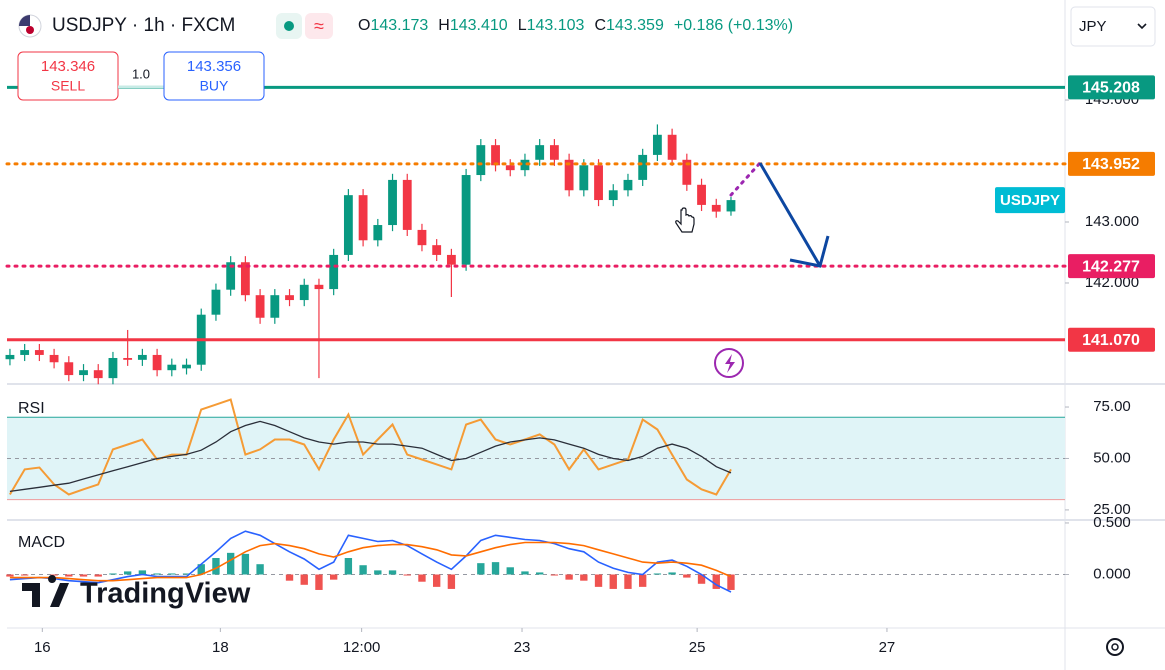 The height and width of the screenshot is (670, 1165). What do you see at coordinates (143, 25) in the screenshot?
I see `symbol-title: USDJPY · 1h · FXCM` at bounding box center [143, 25].